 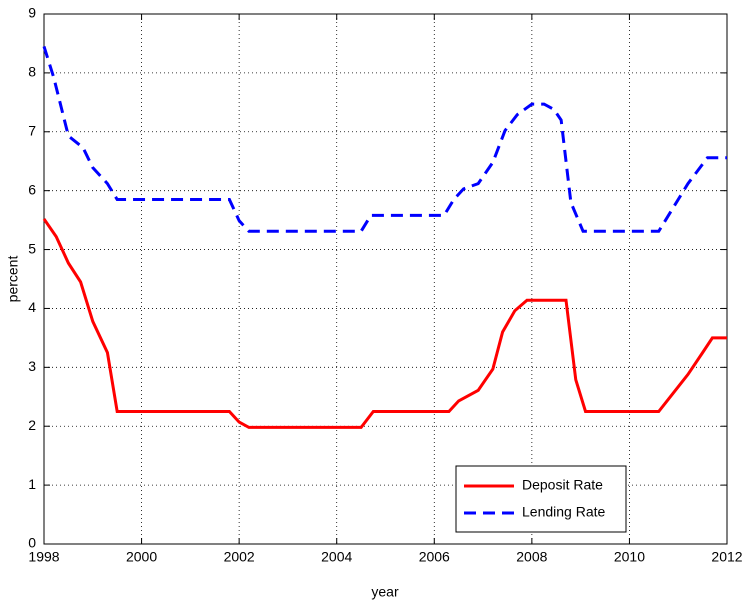 What do you see at coordinates (336, 557) in the screenshot?
I see `x-tick-label: 2004` at bounding box center [336, 557].